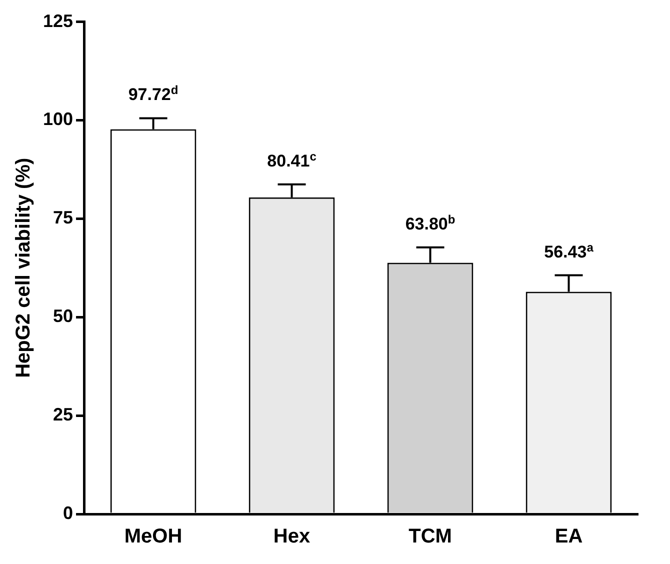 Image resolution: width=670 pixels, height=564 pixels. Describe the element at coordinates (58, 119) in the screenshot. I see `y-tick-label: 100` at that location.